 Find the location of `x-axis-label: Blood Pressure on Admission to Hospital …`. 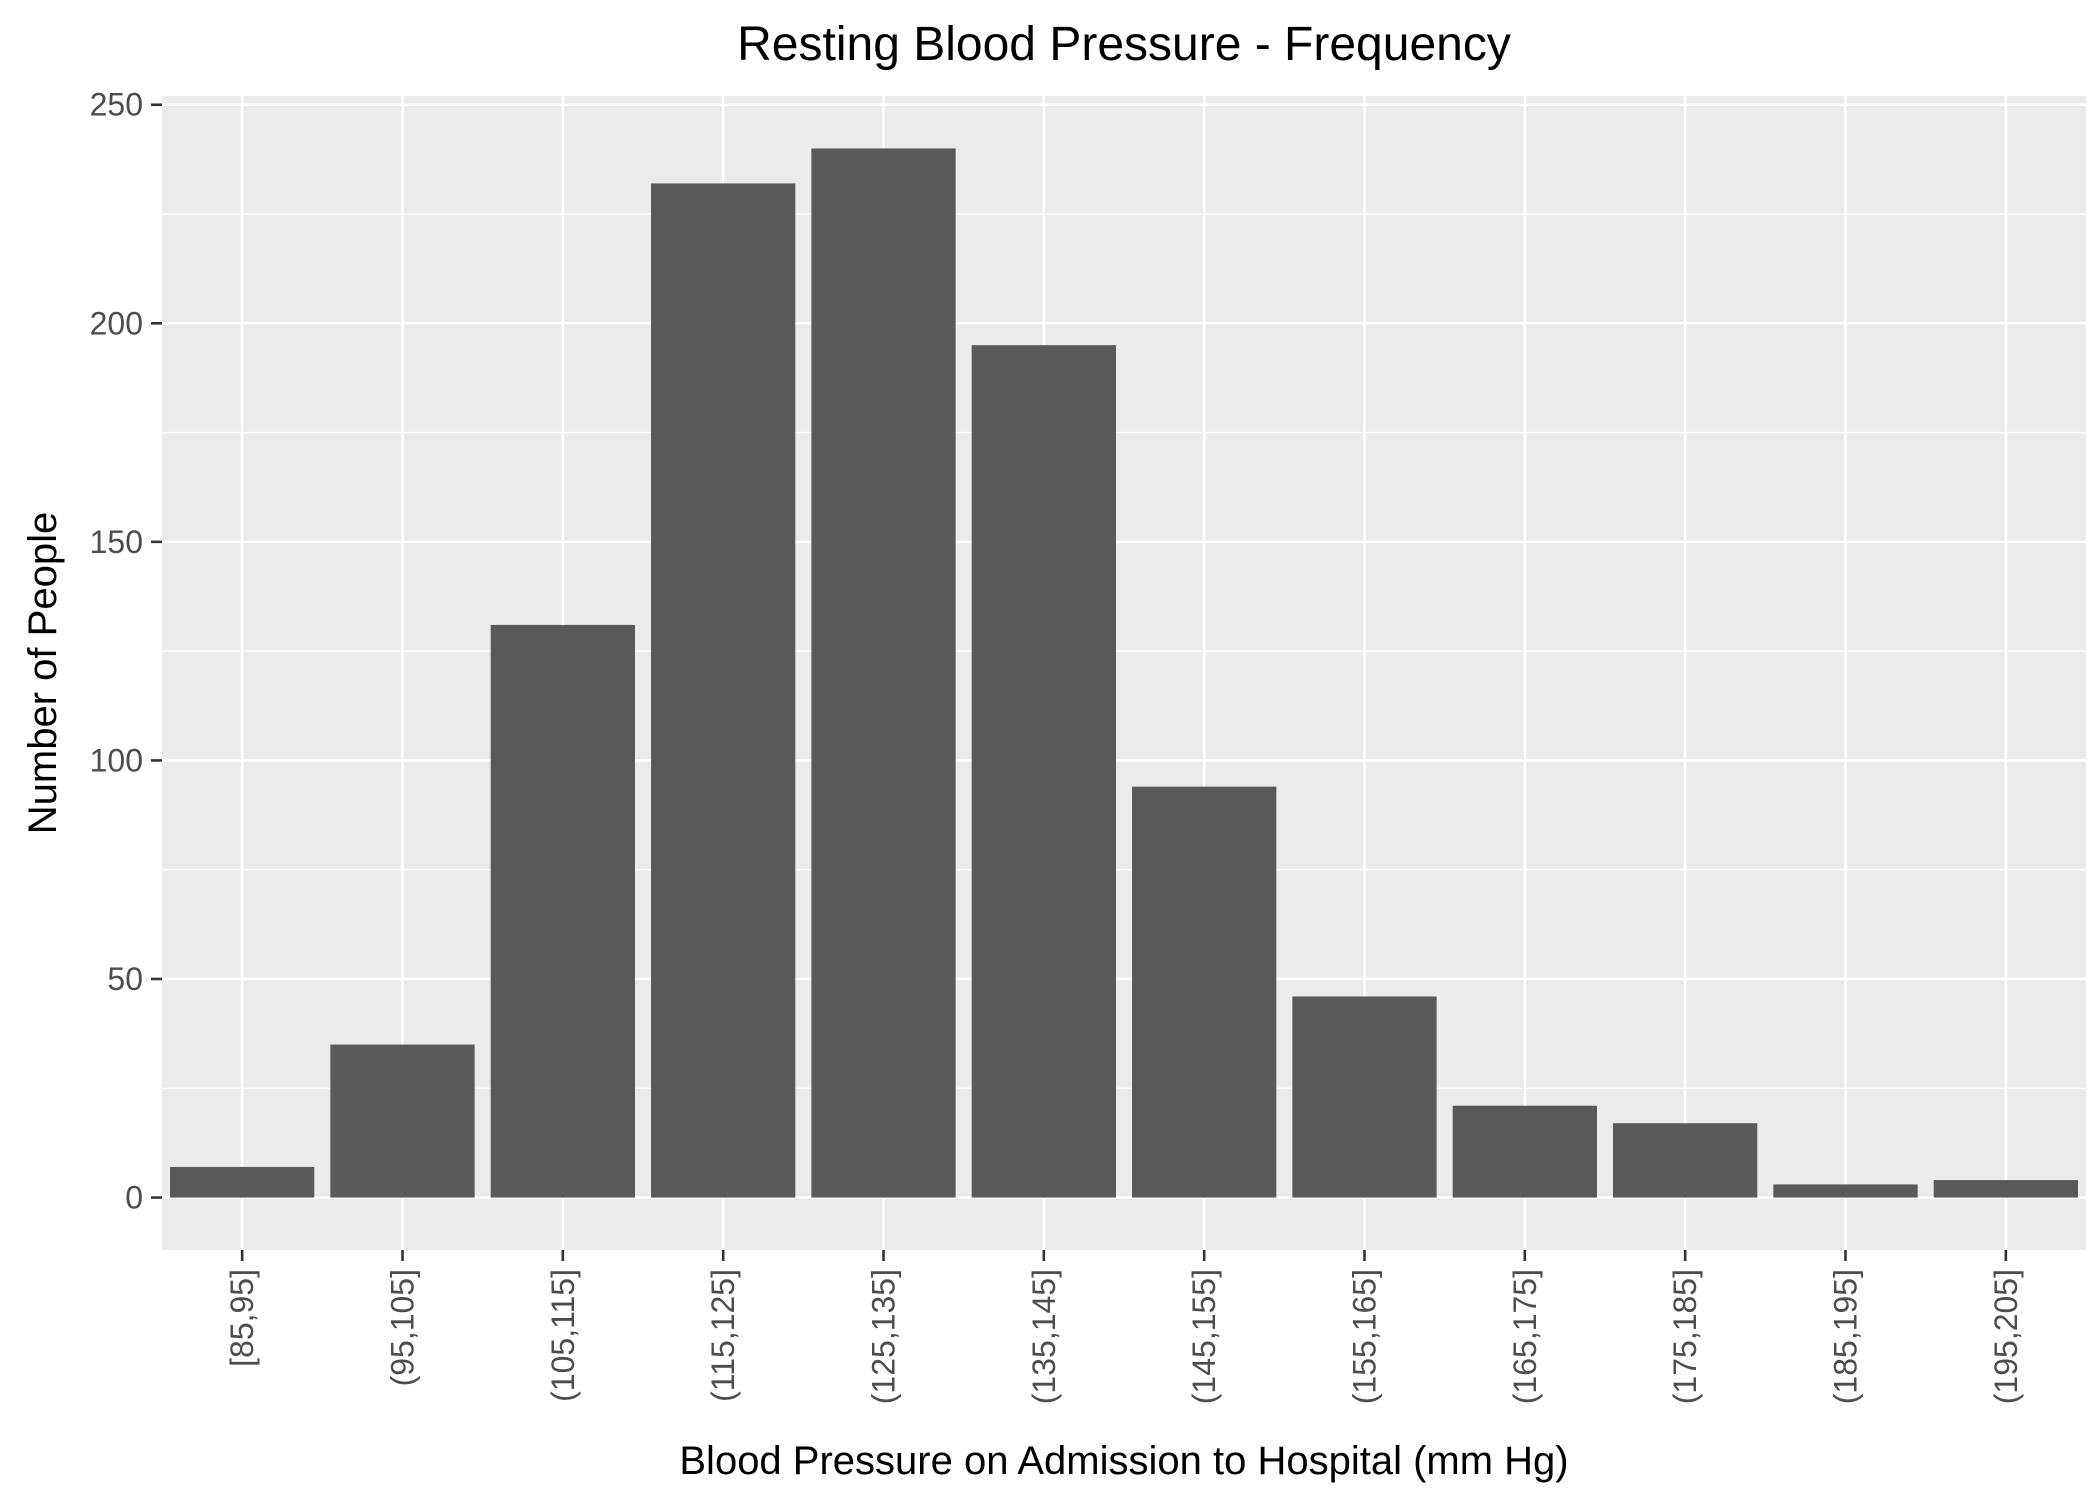

x-axis-label: Blood Pressure on Admission to Hospital … is located at coordinates (1123, 1461).